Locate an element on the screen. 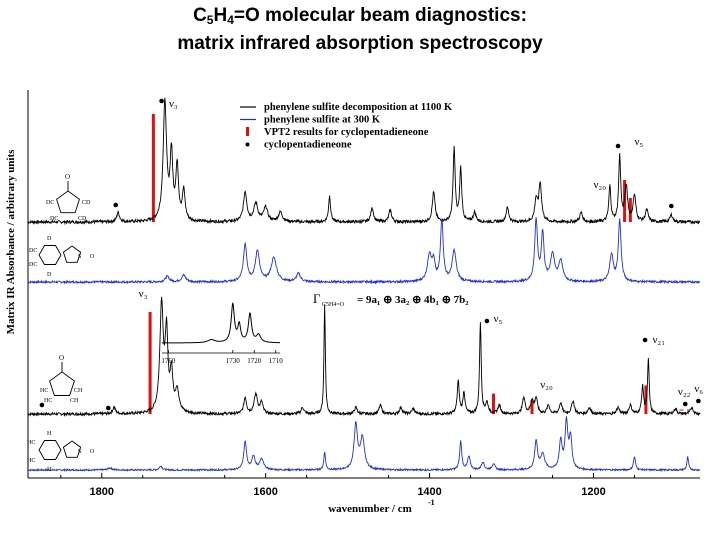 This screenshot has width=720, height=540. legend-label: phenylene sulfite at 300 K is located at coordinates (322, 120).